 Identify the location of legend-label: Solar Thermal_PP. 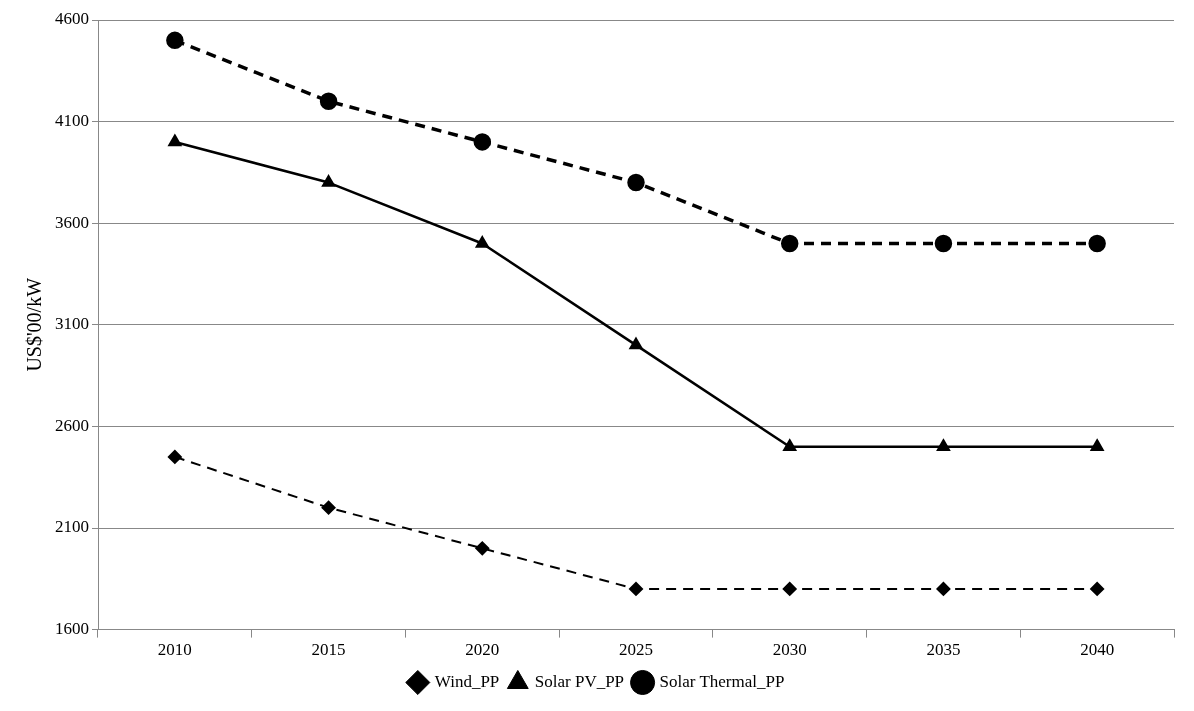
(722, 681).